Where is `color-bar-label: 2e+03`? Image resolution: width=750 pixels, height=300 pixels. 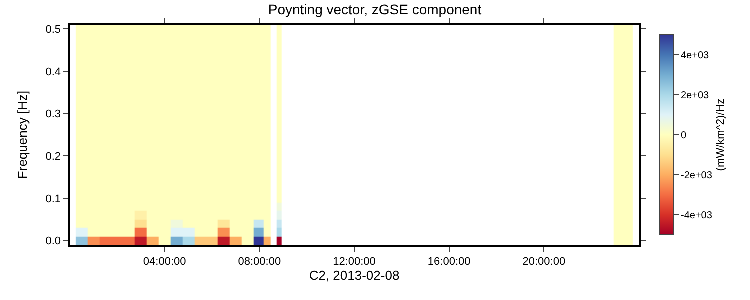
color-bar-label: 2e+03 is located at coordinates (695, 96).